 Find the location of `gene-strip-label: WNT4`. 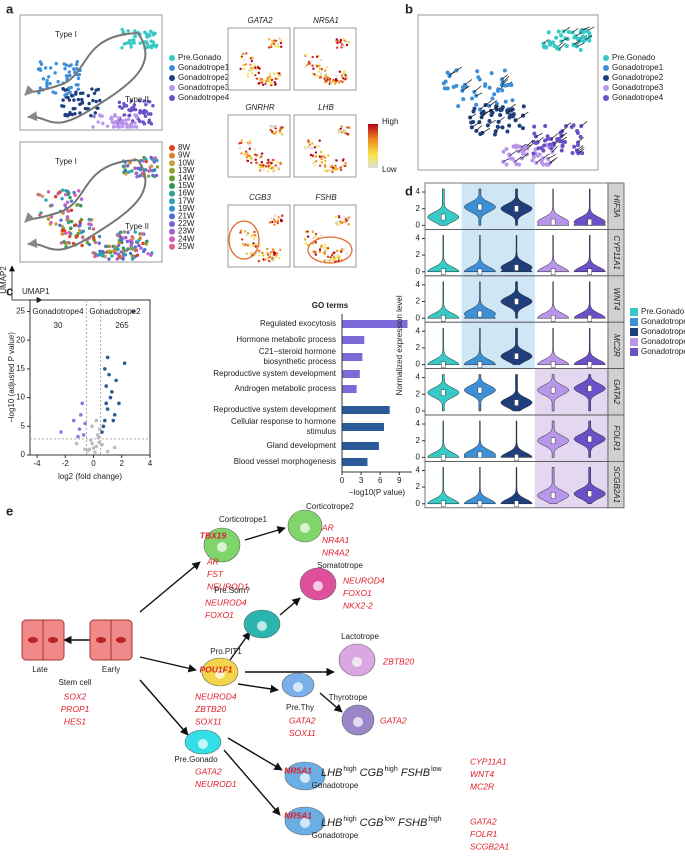

gene-strip-label: WNT4 is located at coordinates (616, 299).